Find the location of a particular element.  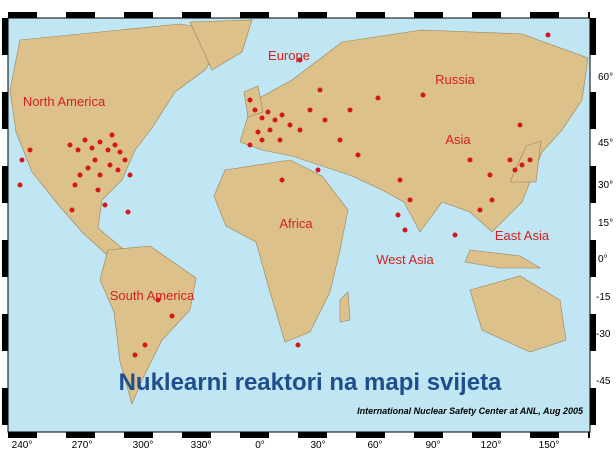

longitude-label: 270° is located at coordinates (82, 445).